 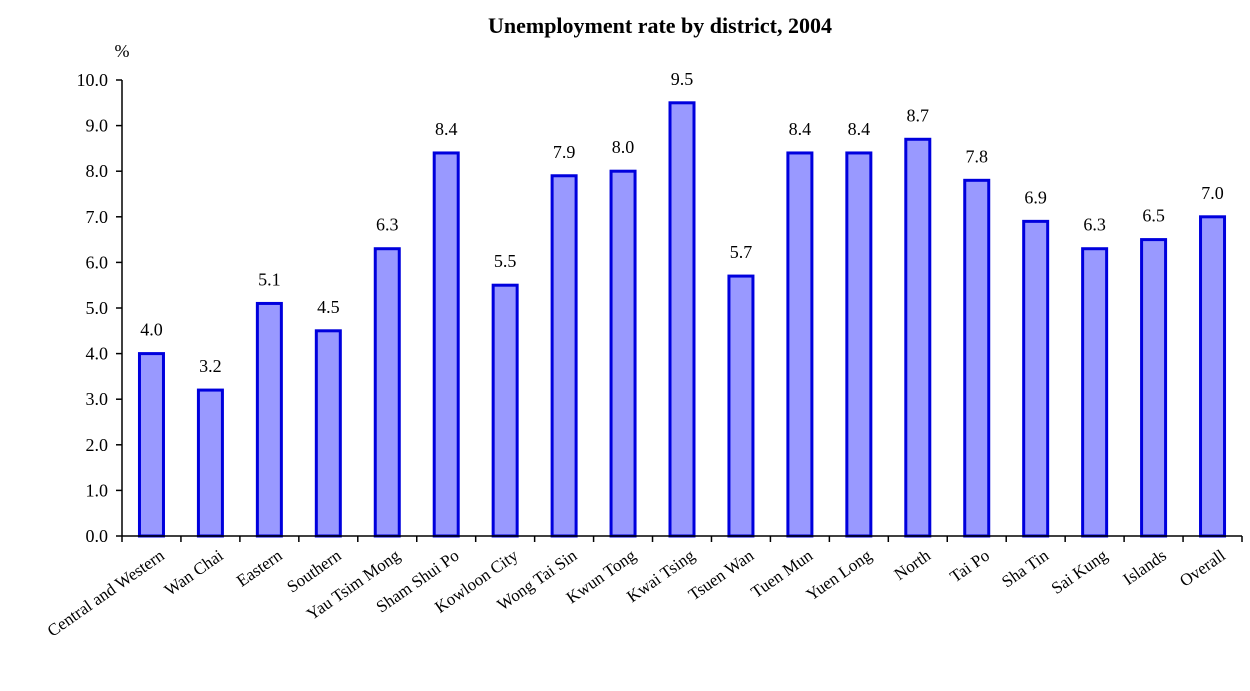 What do you see at coordinates (839, 574) in the screenshot?
I see `x-tick-label: Yuen Long` at bounding box center [839, 574].